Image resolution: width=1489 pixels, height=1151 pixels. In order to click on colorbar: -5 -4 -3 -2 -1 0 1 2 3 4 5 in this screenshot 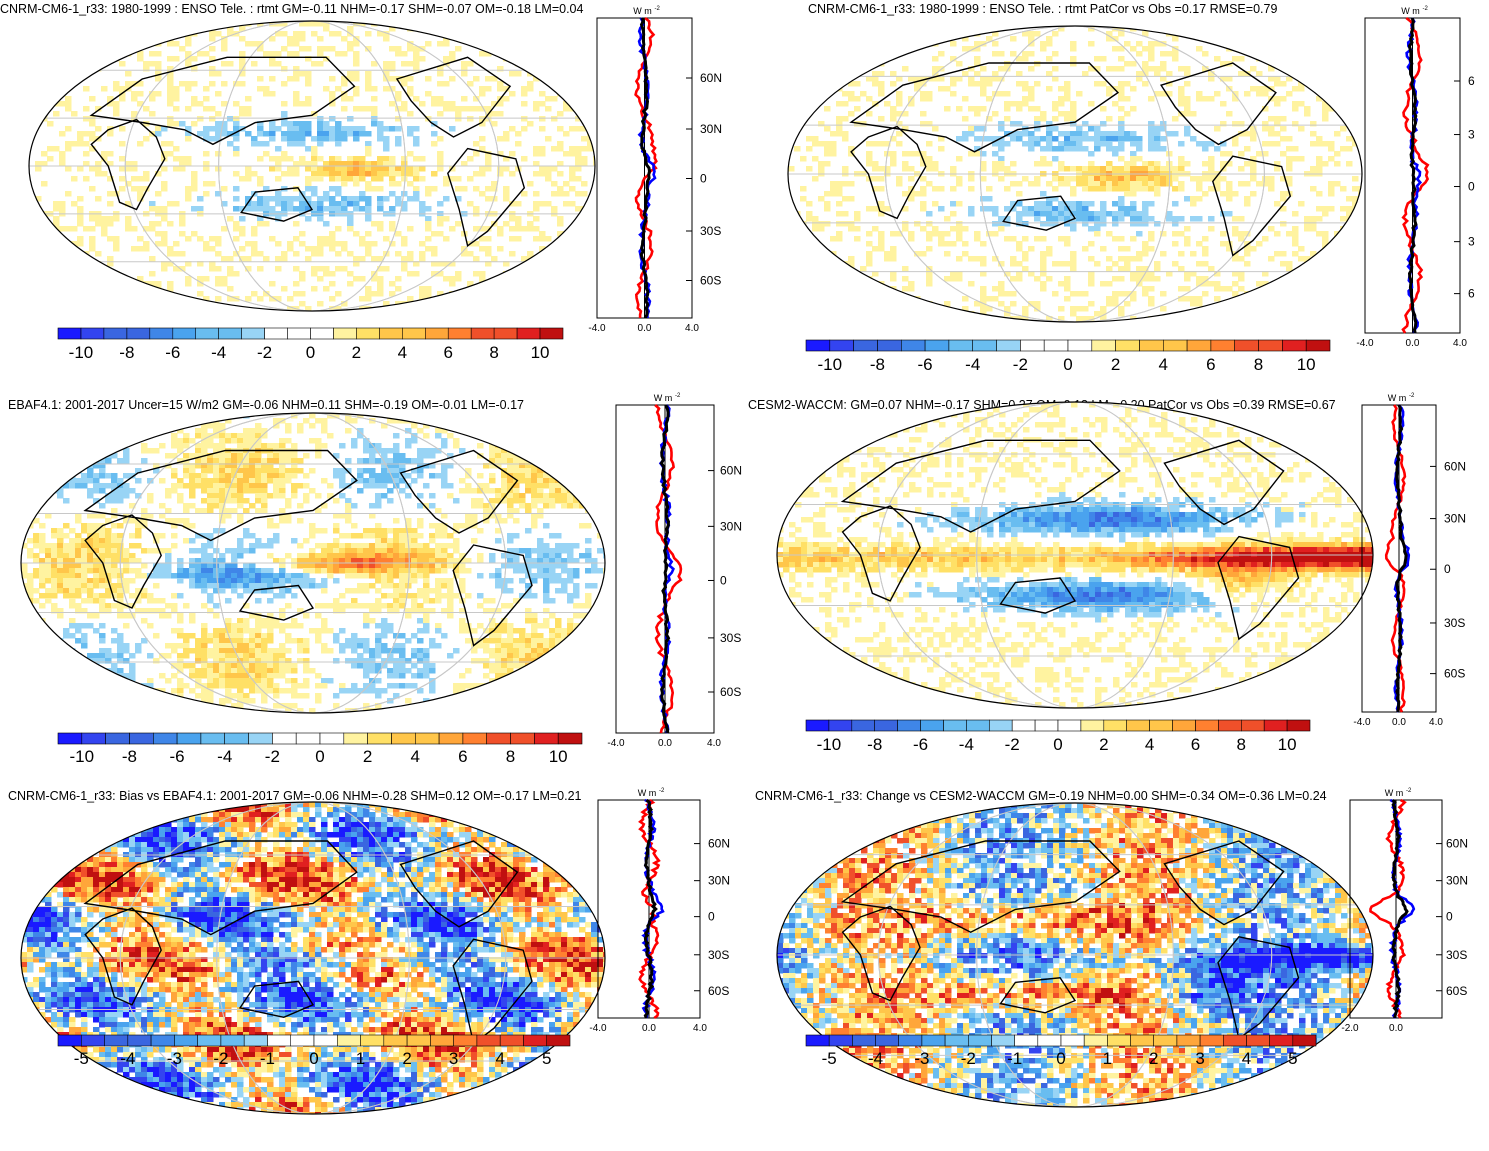, I will do `click(1061, 1051)`.